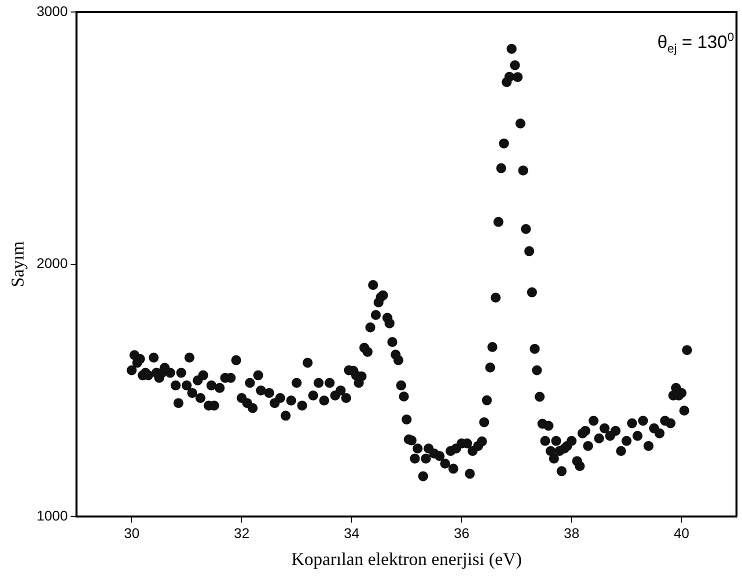 The width and height of the screenshot is (742, 581). What do you see at coordinates (682, 532) in the screenshot?
I see `x-tick-label: 40` at bounding box center [682, 532].